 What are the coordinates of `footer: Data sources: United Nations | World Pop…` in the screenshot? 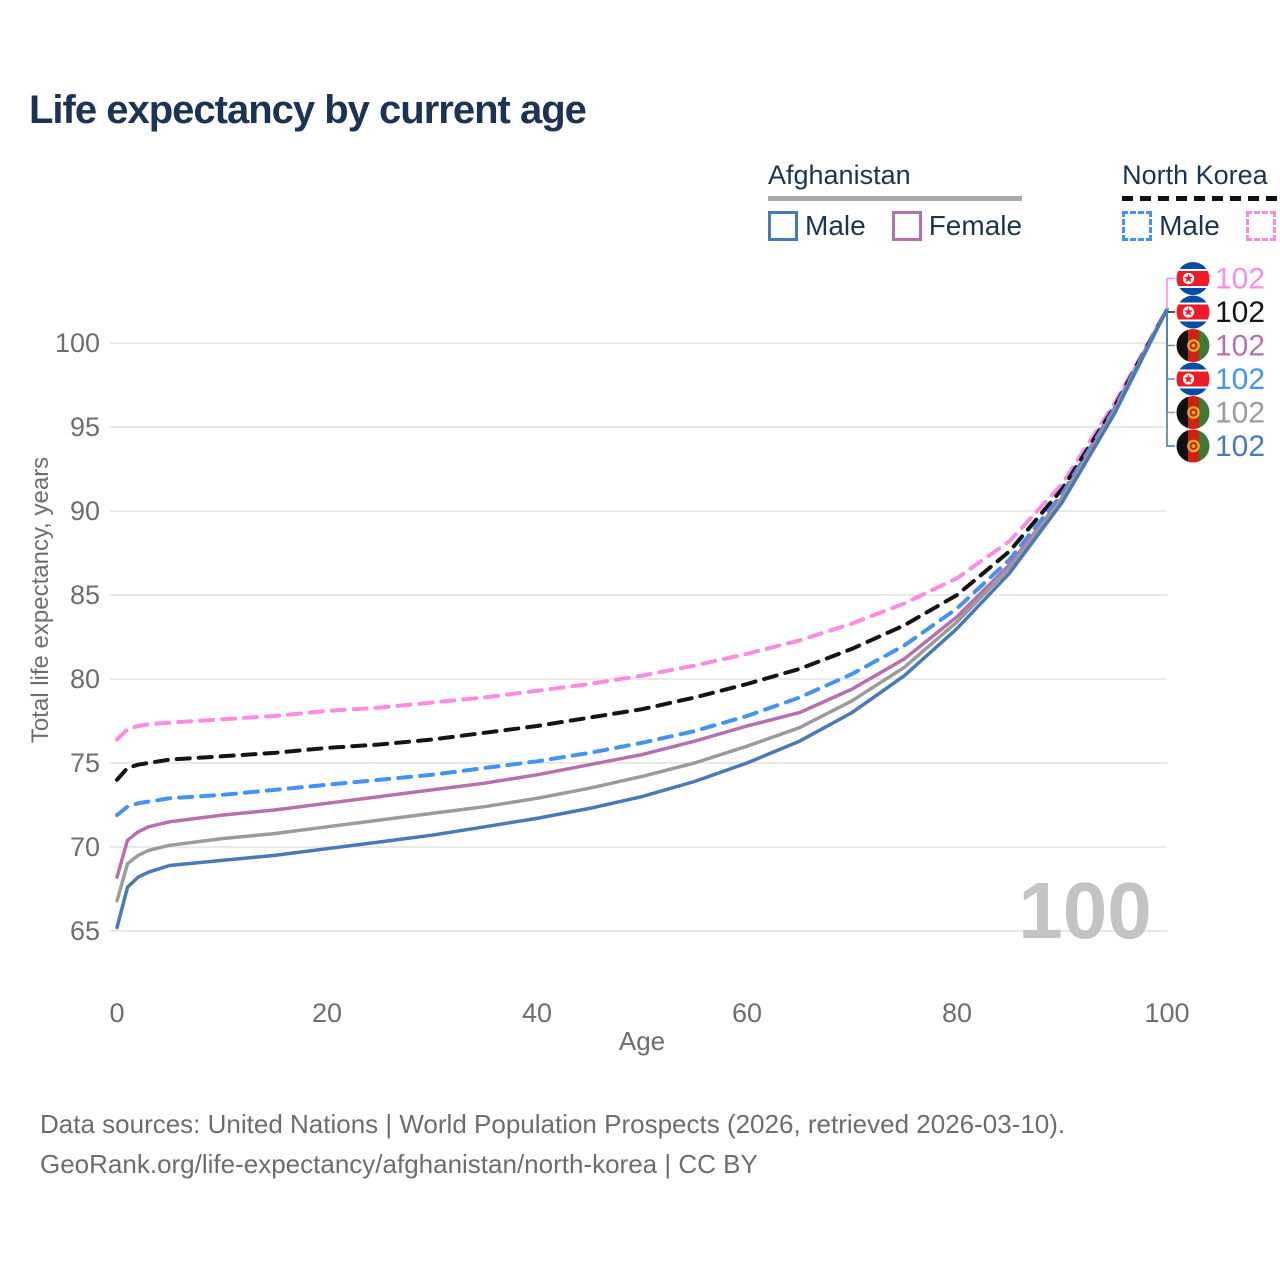 It's located at (552, 1144).